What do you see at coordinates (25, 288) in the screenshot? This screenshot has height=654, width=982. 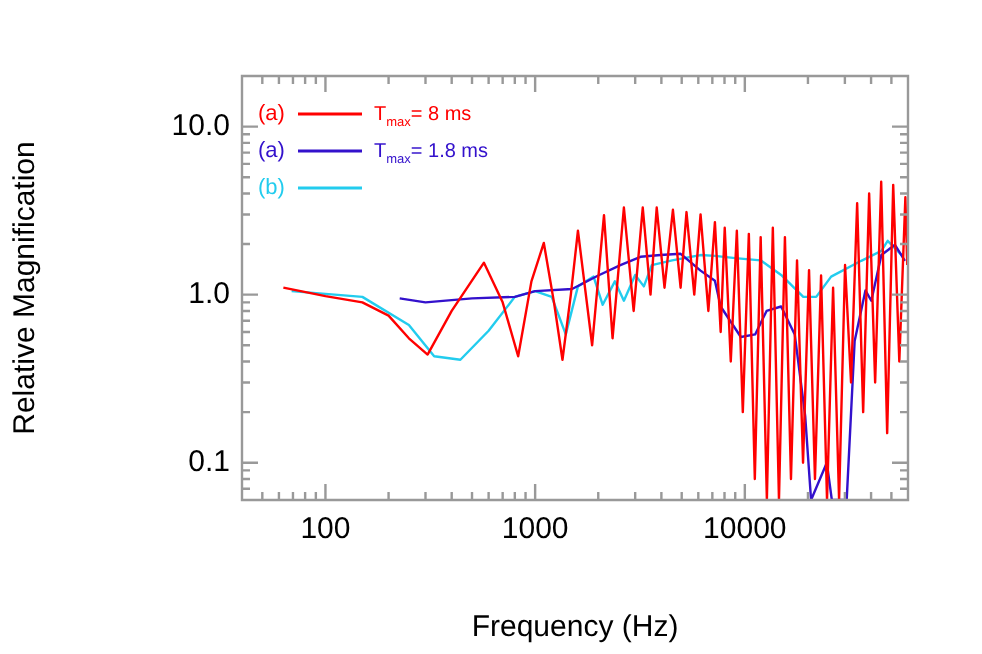 I see `y-axis-title: Relative Magnification` at bounding box center [25, 288].